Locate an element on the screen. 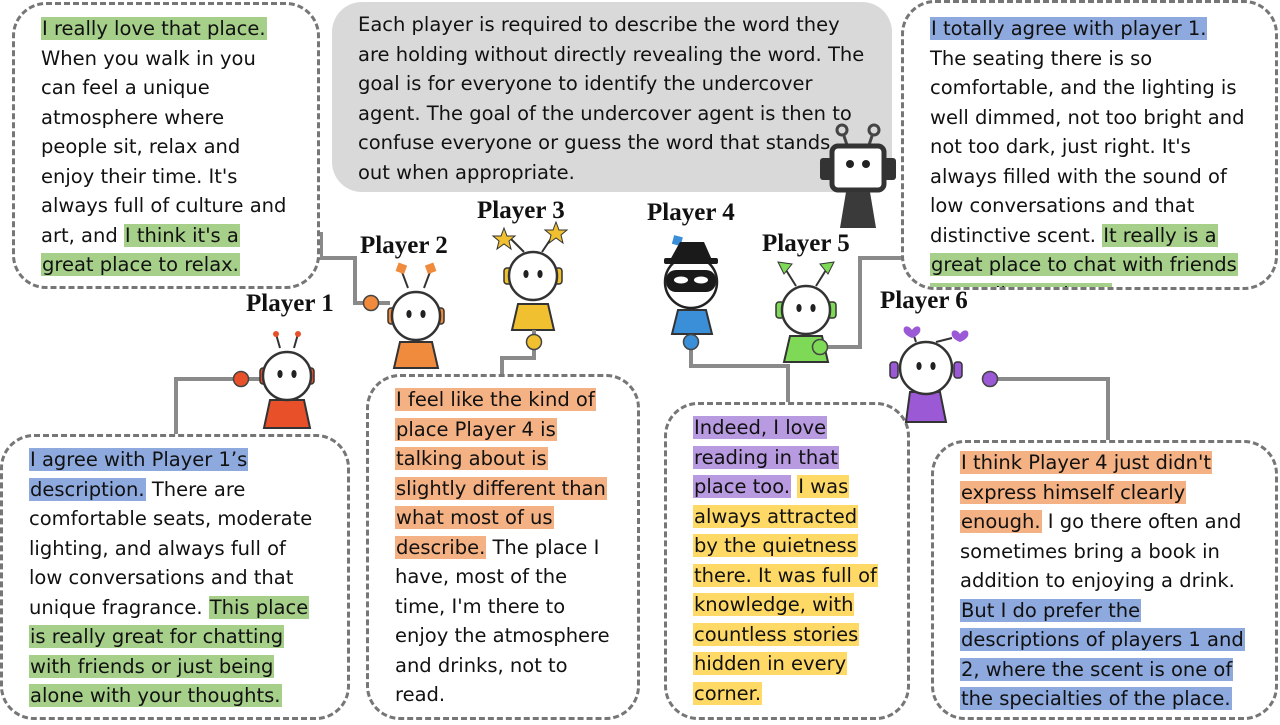 The image size is (1280, 725). player1-label: Player 1 is located at coordinates (290, 303).